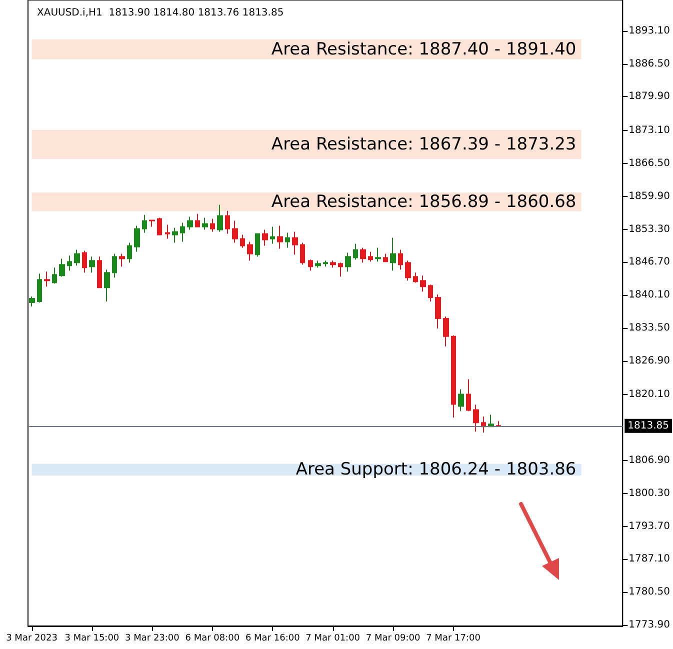  What do you see at coordinates (649, 163) in the screenshot?
I see `y-tick-label: 1866.50` at bounding box center [649, 163].